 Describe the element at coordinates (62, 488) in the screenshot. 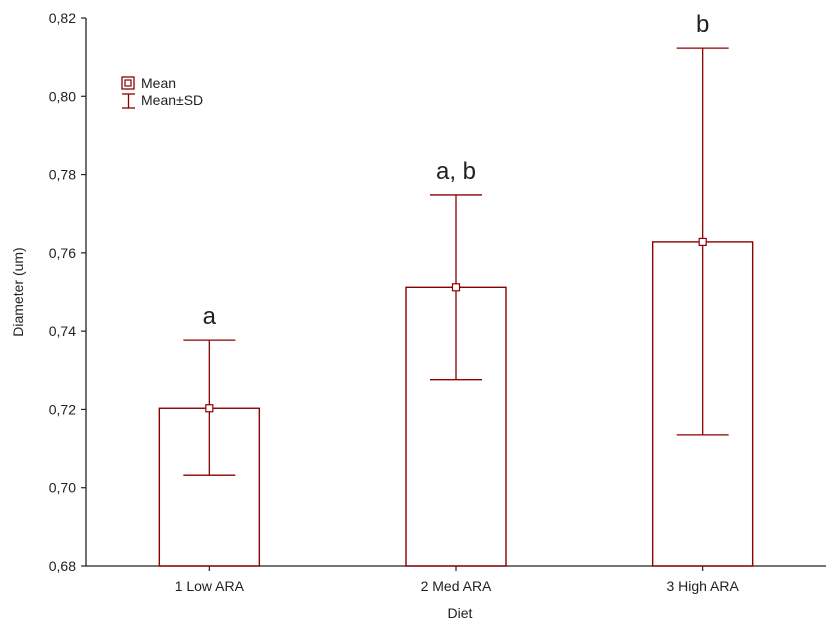

I see `y-tick-label: 0,70` at that location.